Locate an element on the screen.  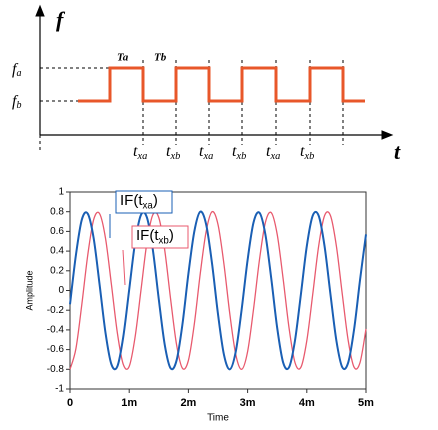
y-axis-label: Amplitude is located at coordinates (29, 290).